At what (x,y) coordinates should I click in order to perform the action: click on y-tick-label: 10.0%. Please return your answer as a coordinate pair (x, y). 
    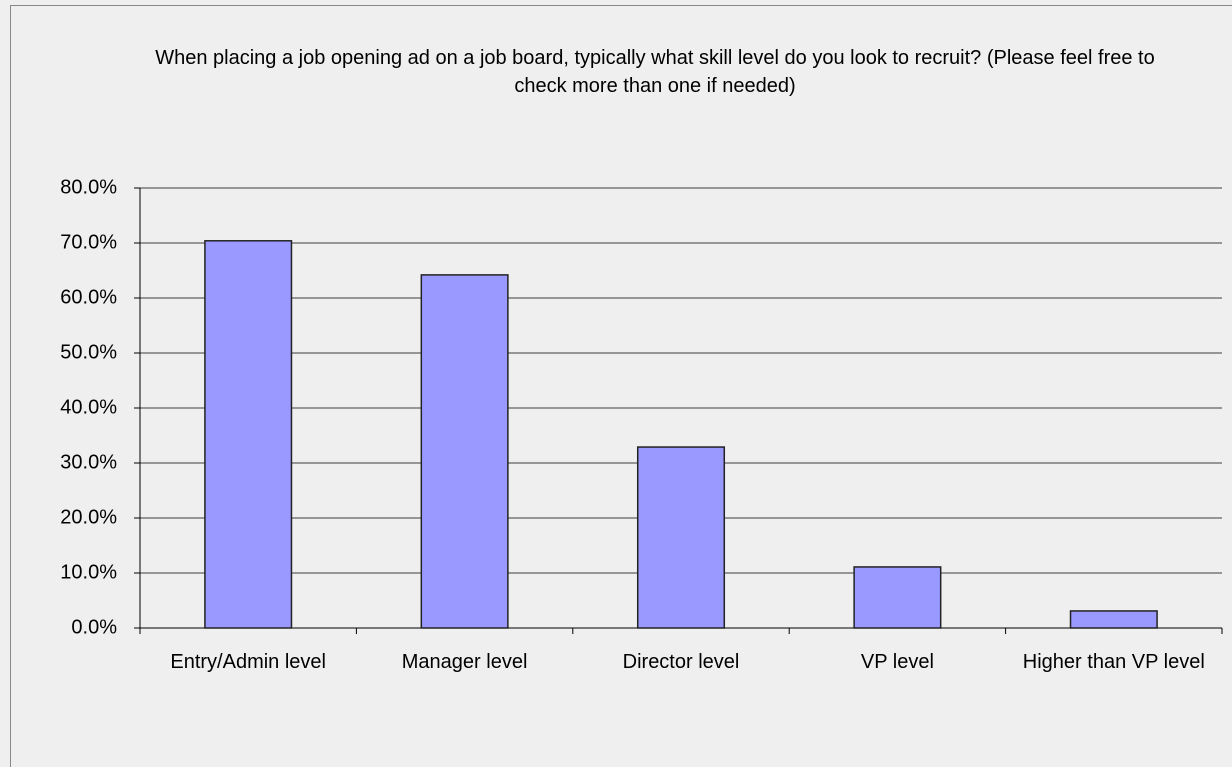
    Looking at the image, I should click on (88, 572).